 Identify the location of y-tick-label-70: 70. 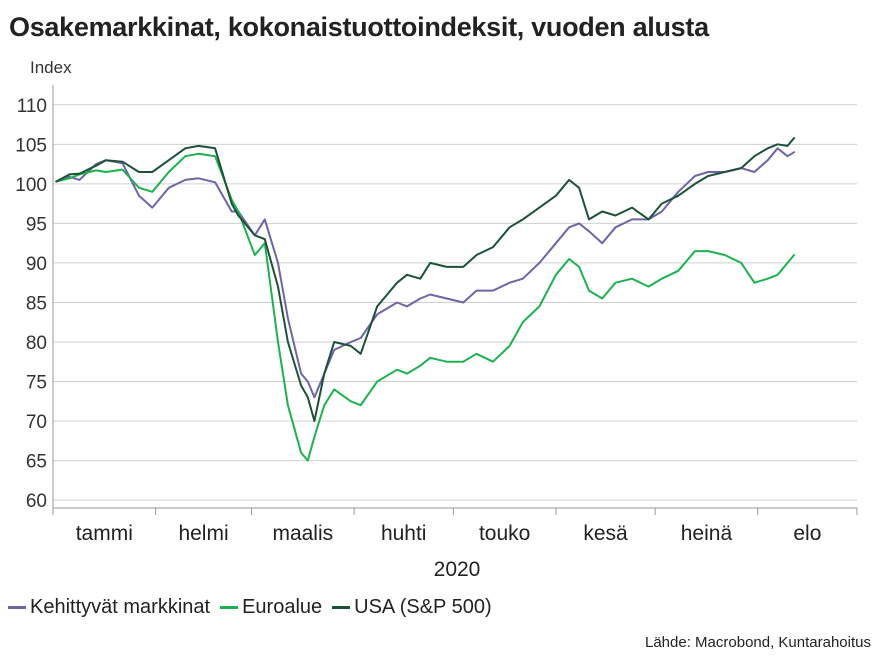
(36, 422).